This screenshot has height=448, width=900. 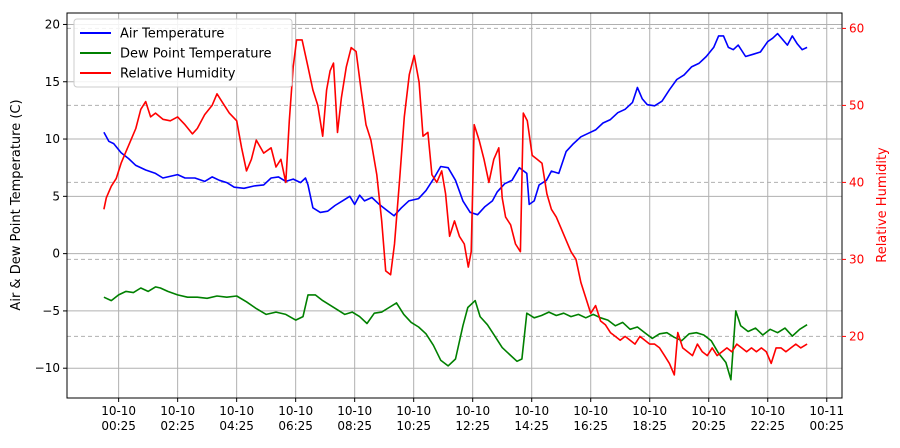 I want to click on y-left-tick-label: −5, so click(x=51, y=311).